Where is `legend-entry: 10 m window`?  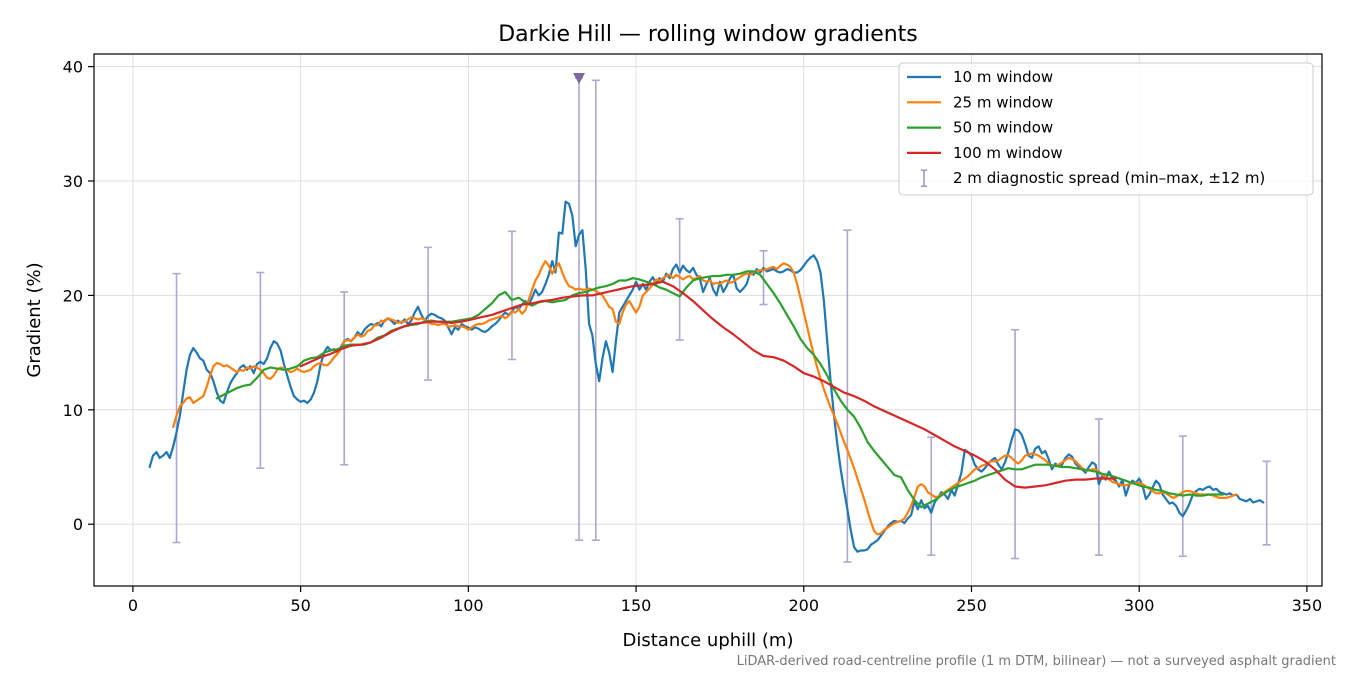 legend-entry: 10 m window is located at coordinates (1003, 77).